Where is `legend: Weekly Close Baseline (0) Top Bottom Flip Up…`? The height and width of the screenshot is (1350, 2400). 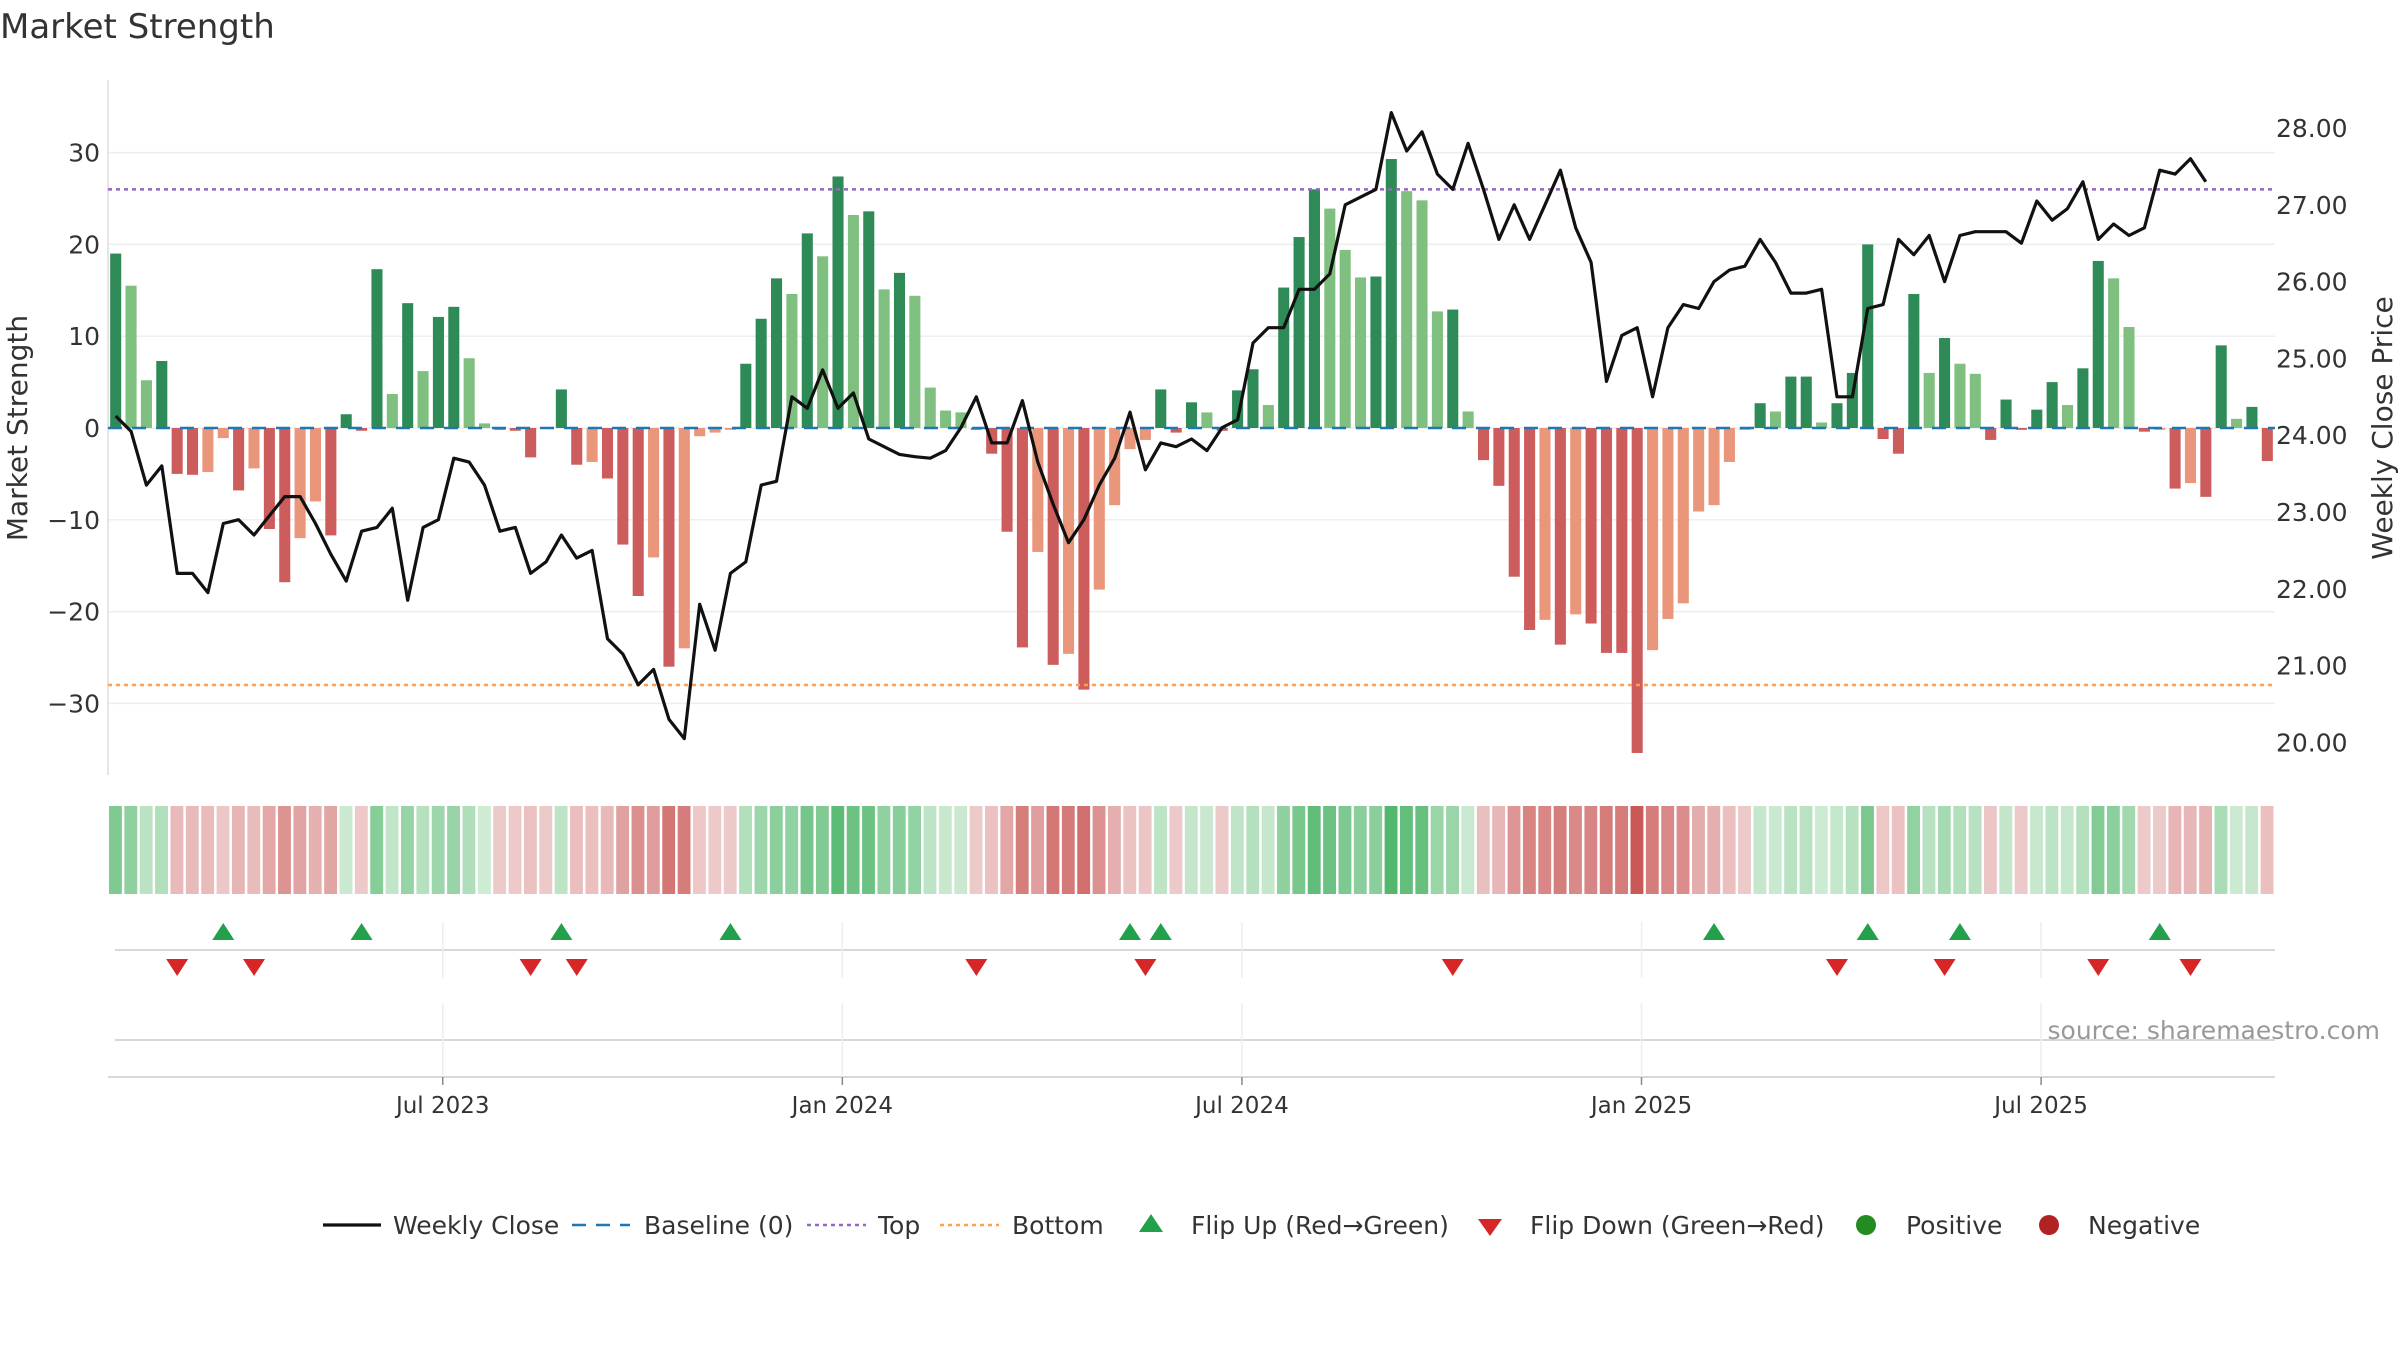
legend: Weekly Close Baseline (0) Top Bottom Flip Up… is located at coordinates (1261, 1225).